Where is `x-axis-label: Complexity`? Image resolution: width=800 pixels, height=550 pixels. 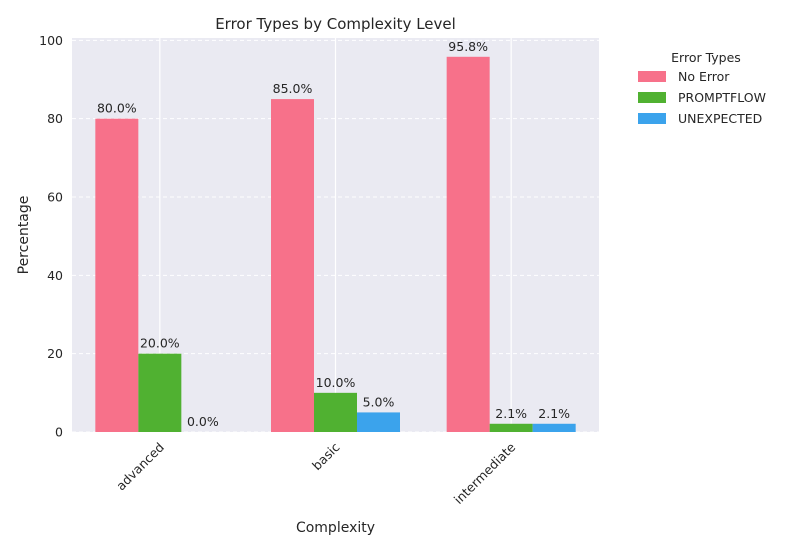 x-axis-label: Complexity is located at coordinates (335, 528).